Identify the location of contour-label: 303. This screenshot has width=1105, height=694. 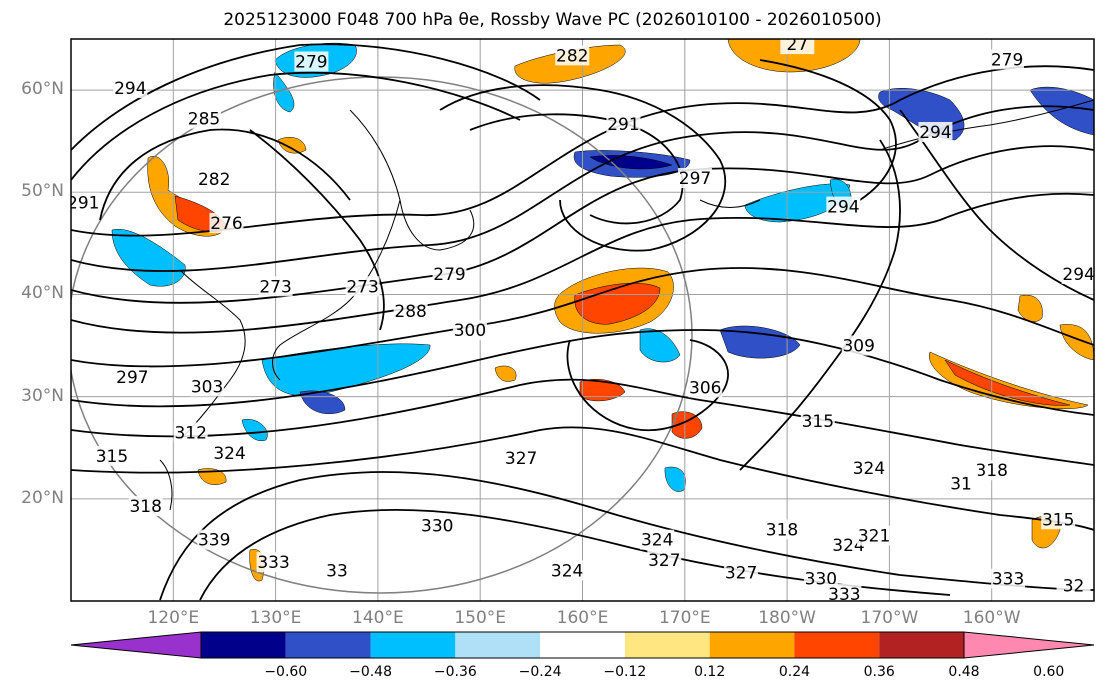
(207, 387).